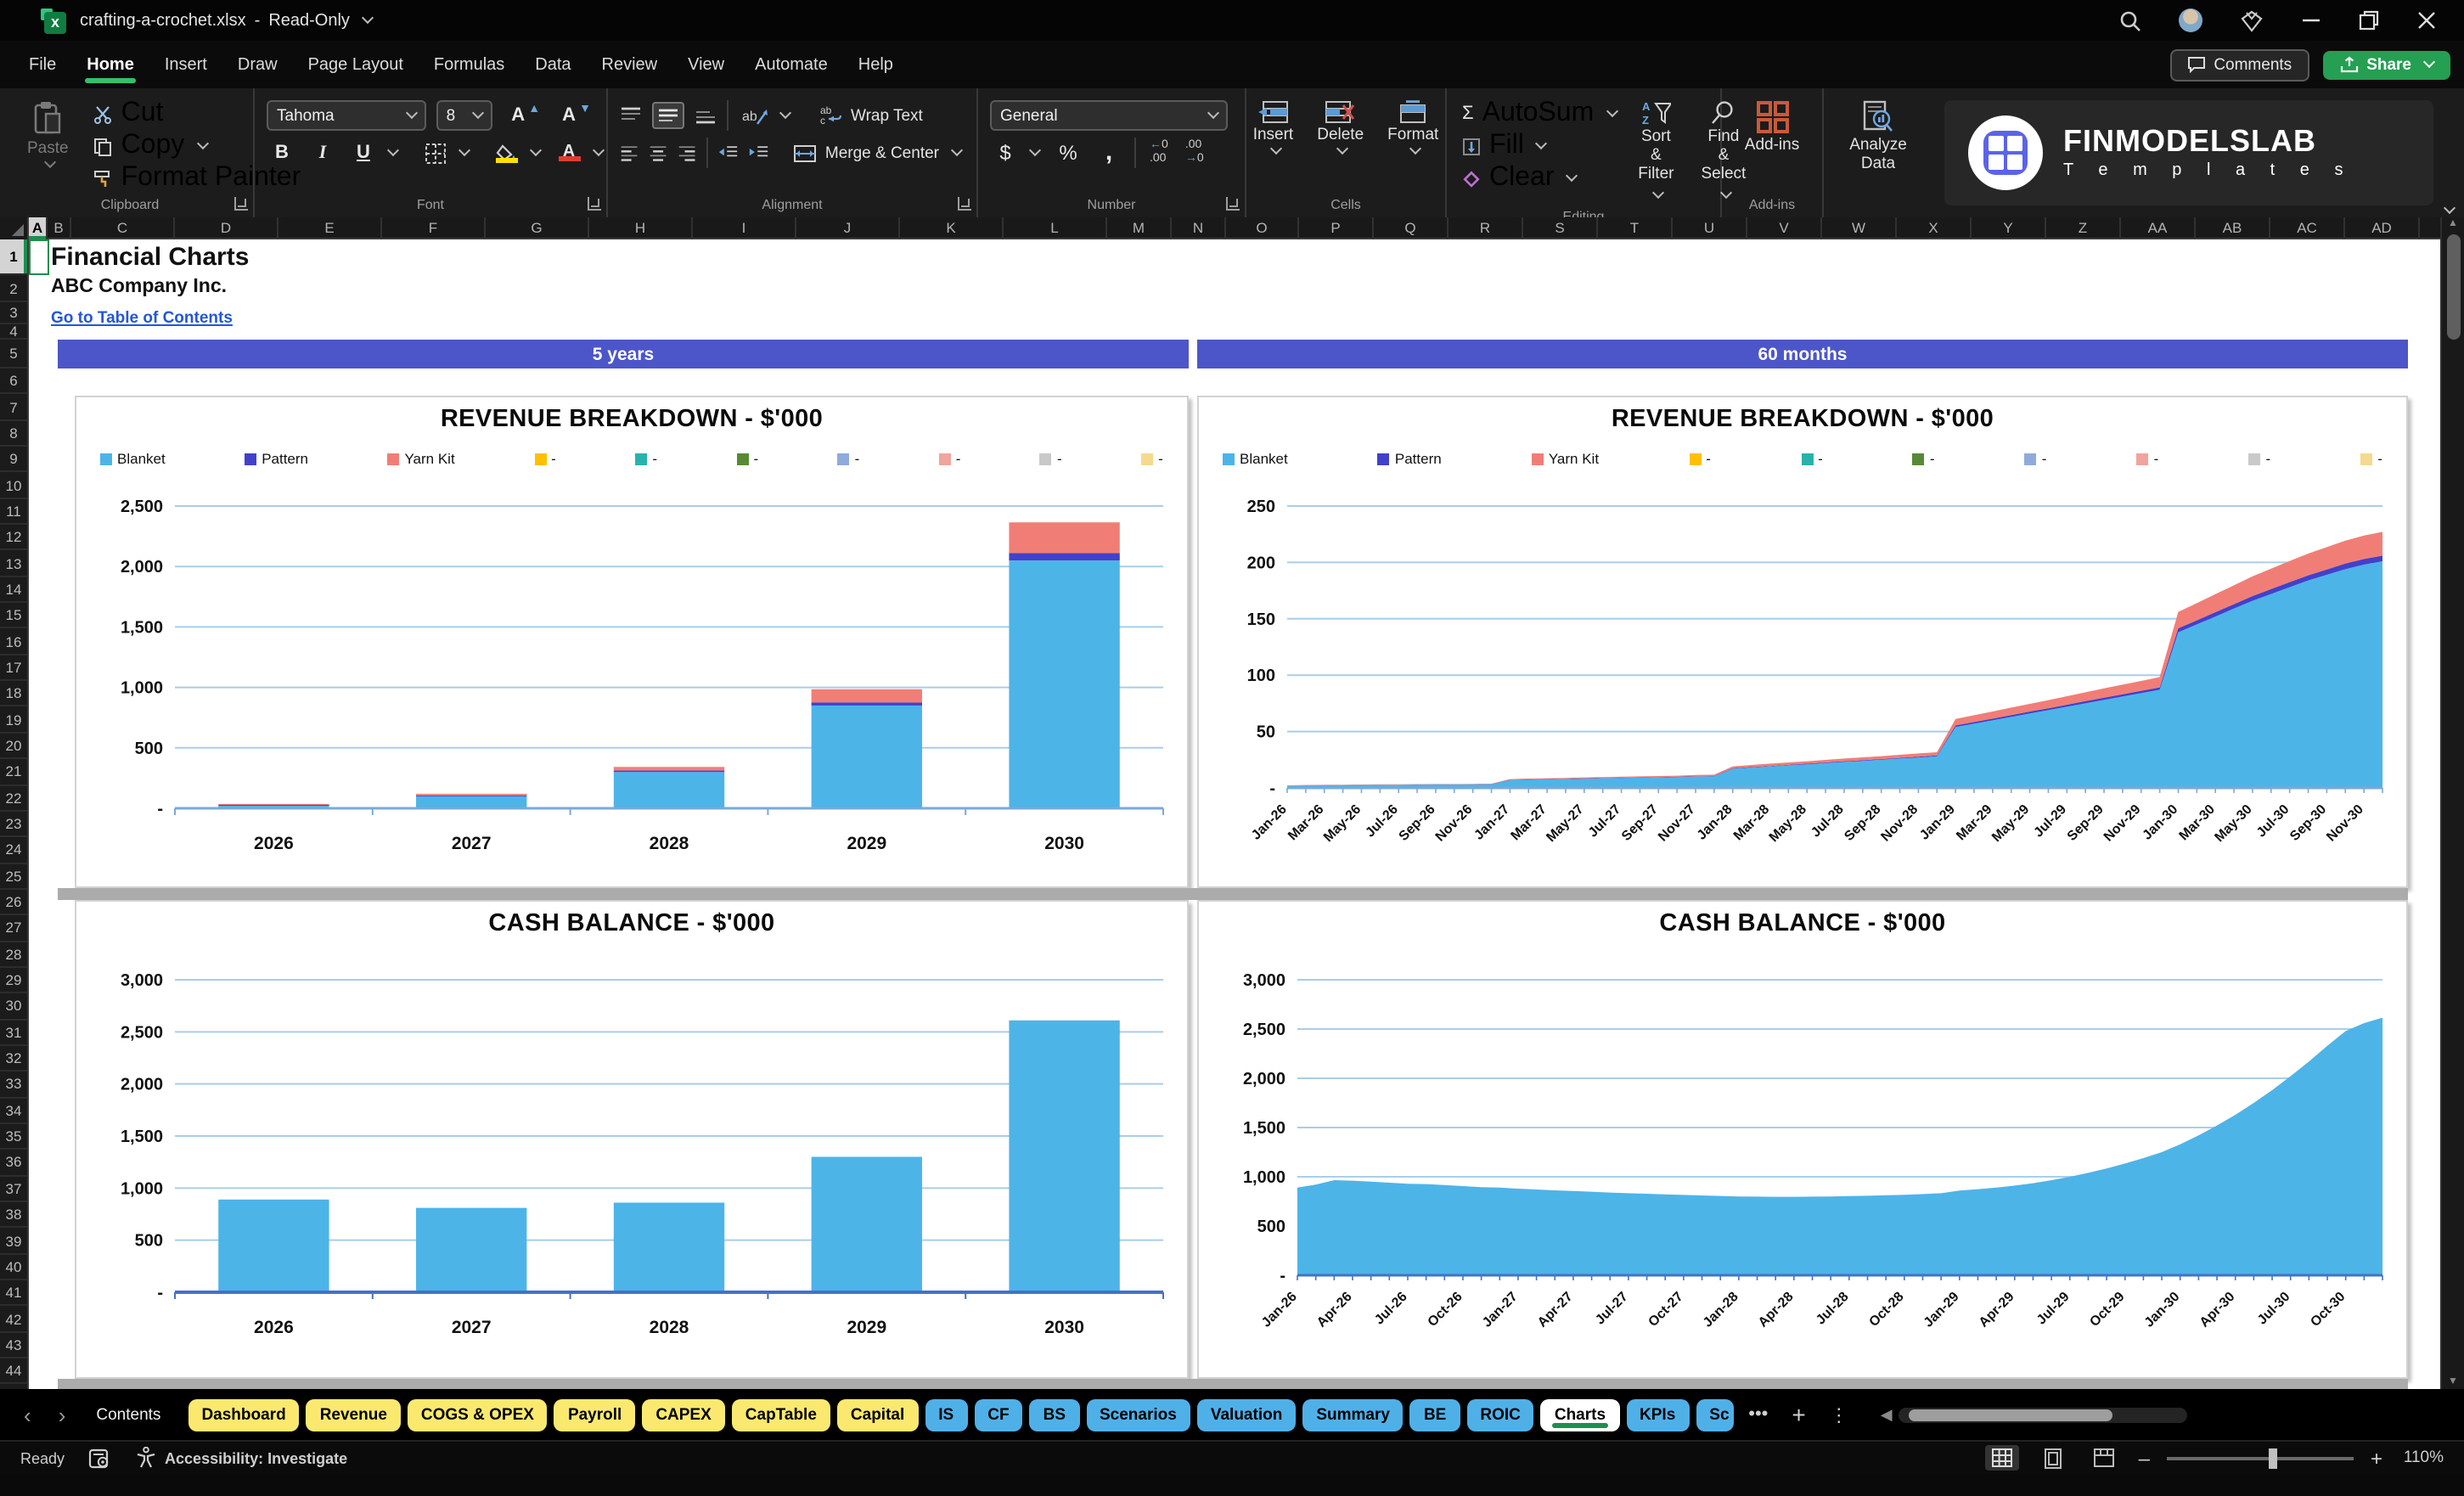 This screenshot has width=2464, height=1496. I want to click on row-header-7: 7, so click(13, 408).